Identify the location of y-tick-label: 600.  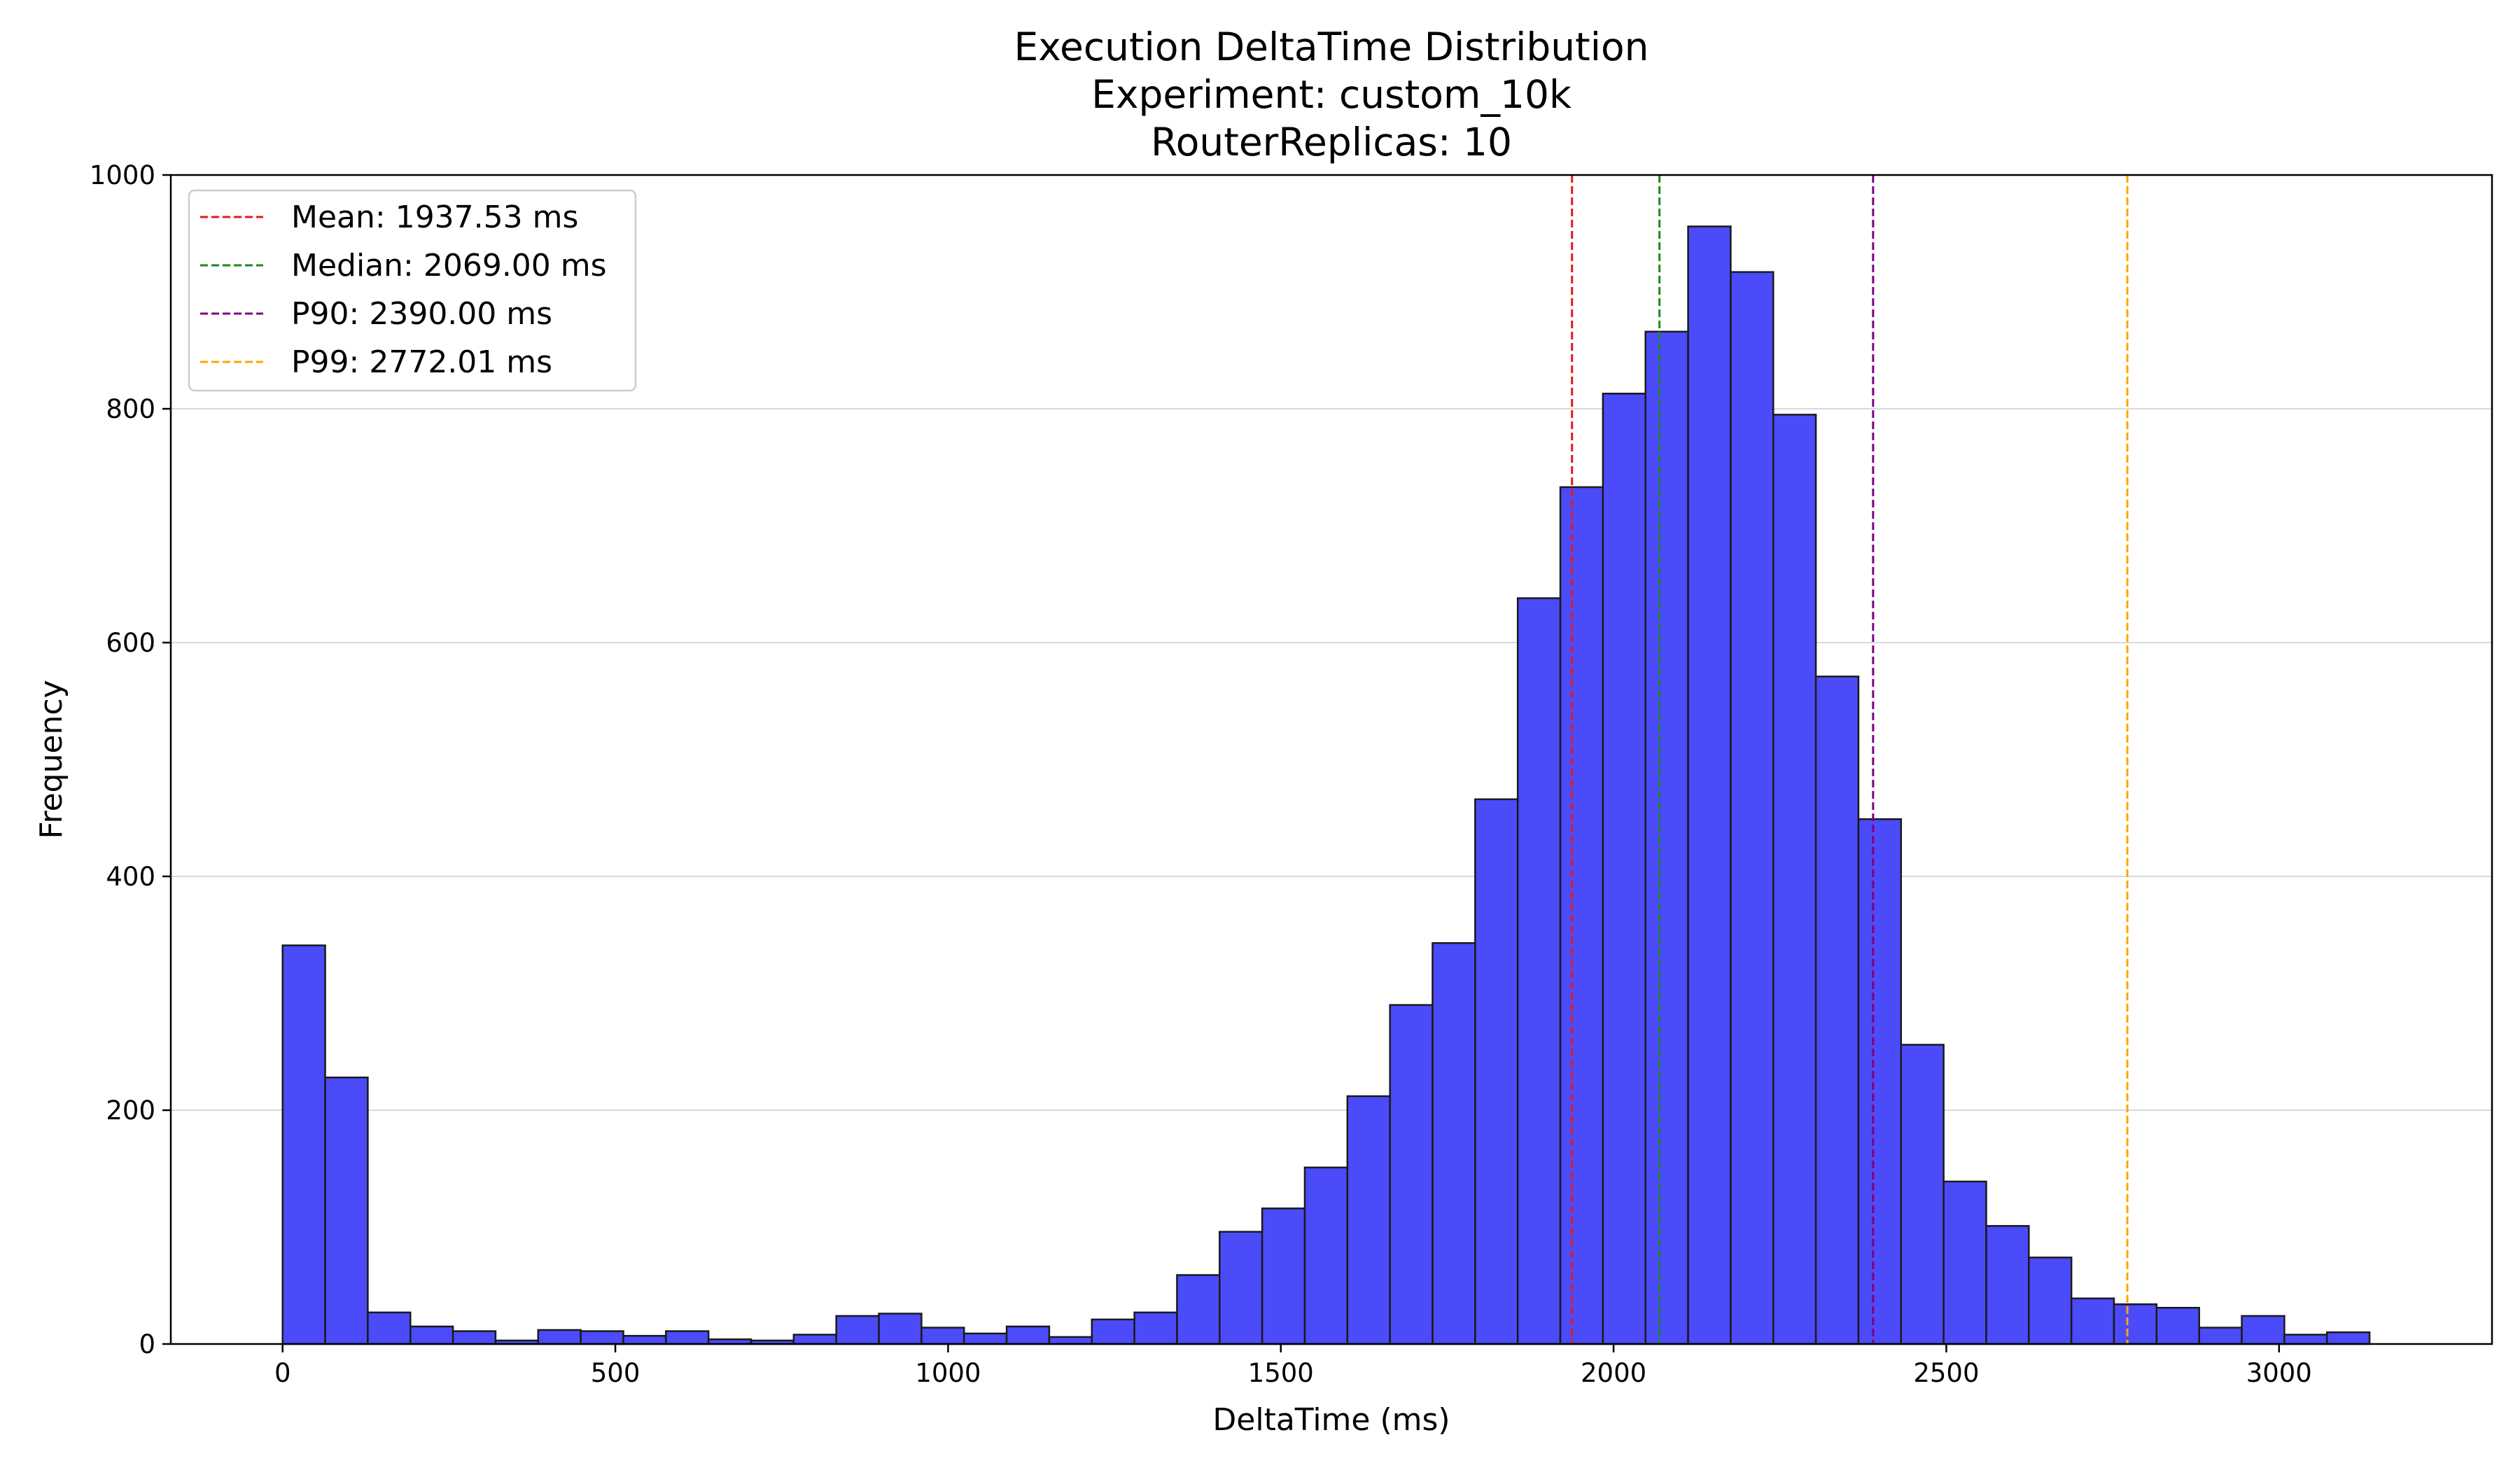
(130, 643).